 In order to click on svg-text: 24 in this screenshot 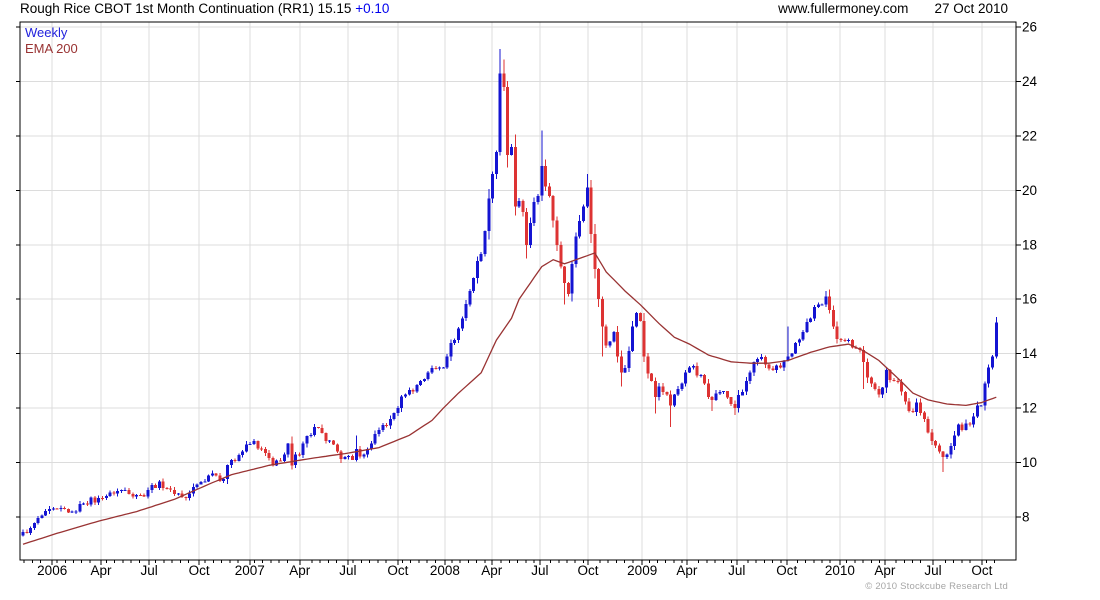, I will do `click(1030, 81)`.